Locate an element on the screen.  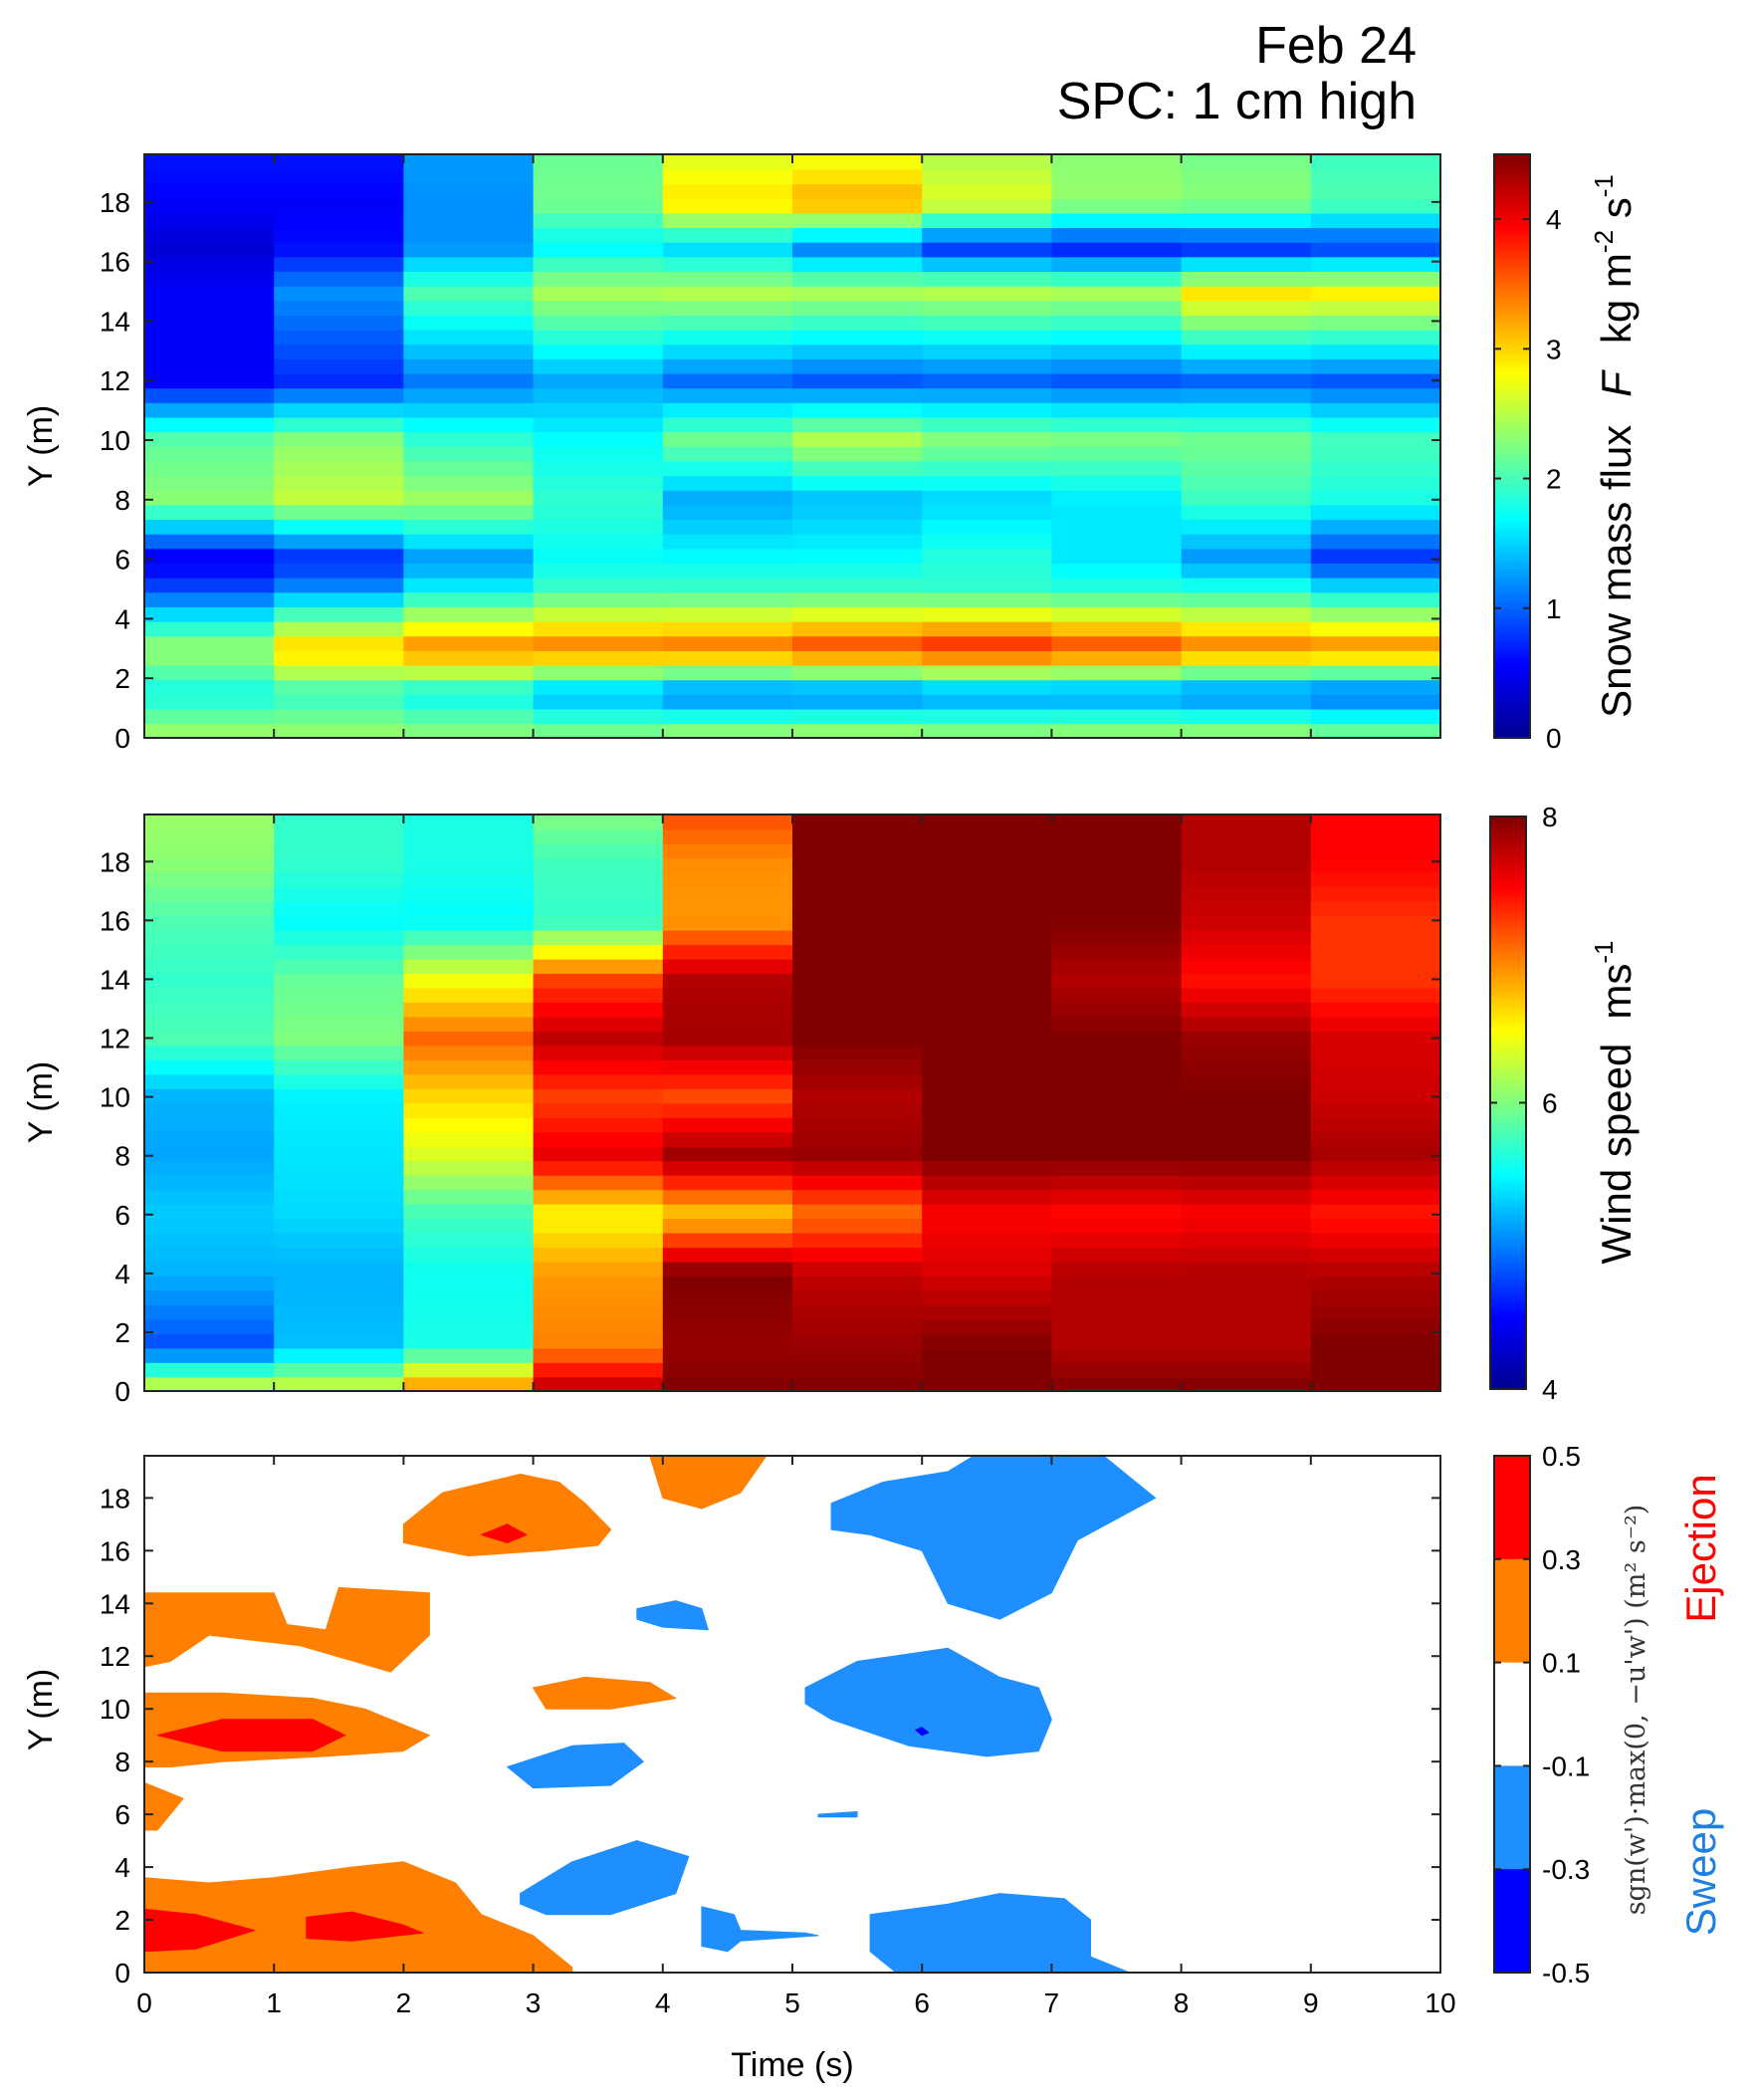
header-date: Feb 24 is located at coordinates (1336, 46).